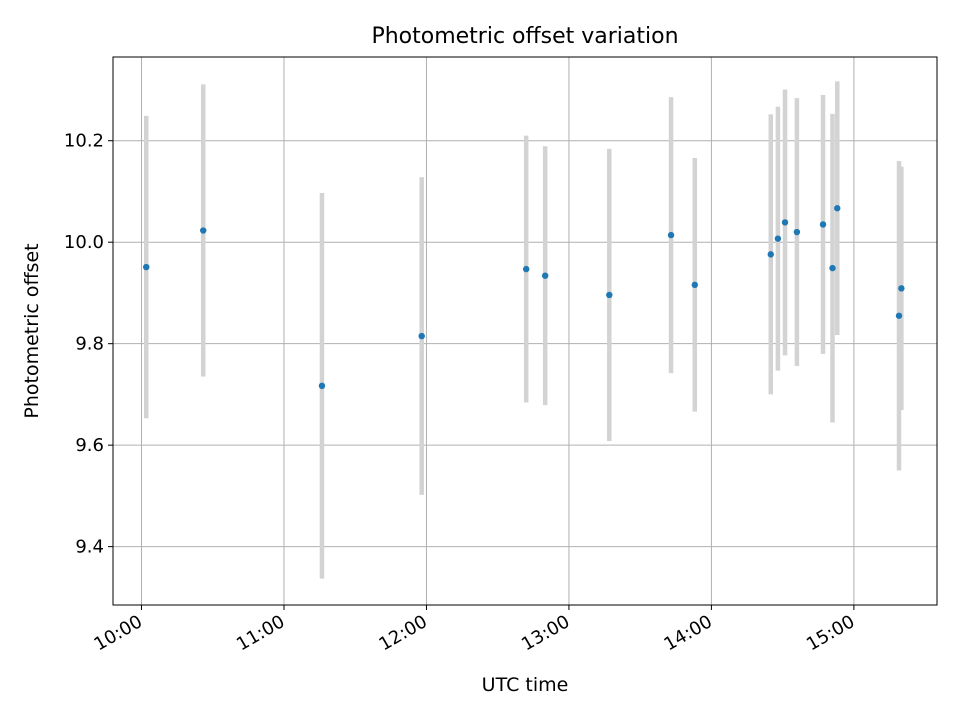 Image resolution: width=960 pixels, height=724 pixels. Describe the element at coordinates (89, 344) in the screenshot. I see `y-tick-label: 9.8` at that location.